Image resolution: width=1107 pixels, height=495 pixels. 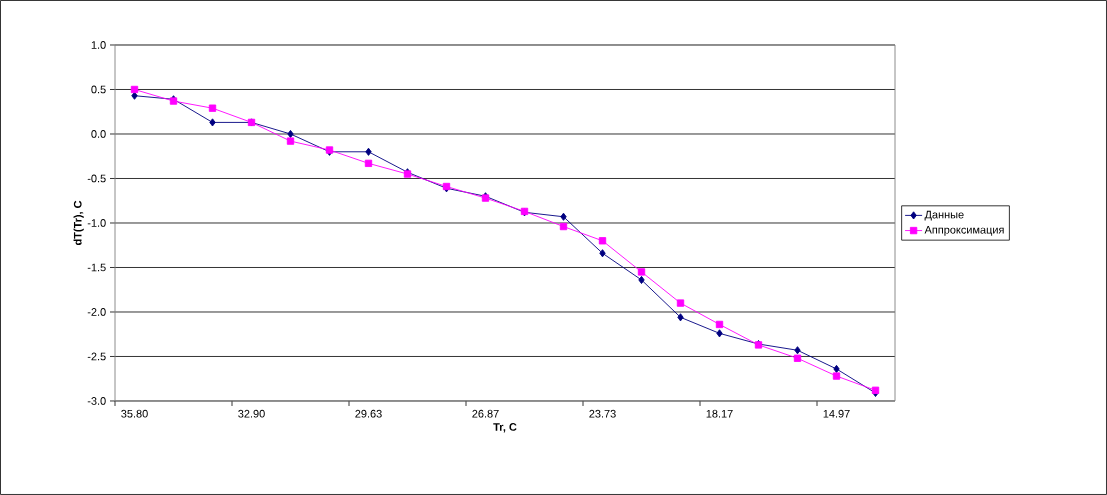 What do you see at coordinates (836, 413) in the screenshot?
I see `x-tick-label: 14.97` at bounding box center [836, 413].